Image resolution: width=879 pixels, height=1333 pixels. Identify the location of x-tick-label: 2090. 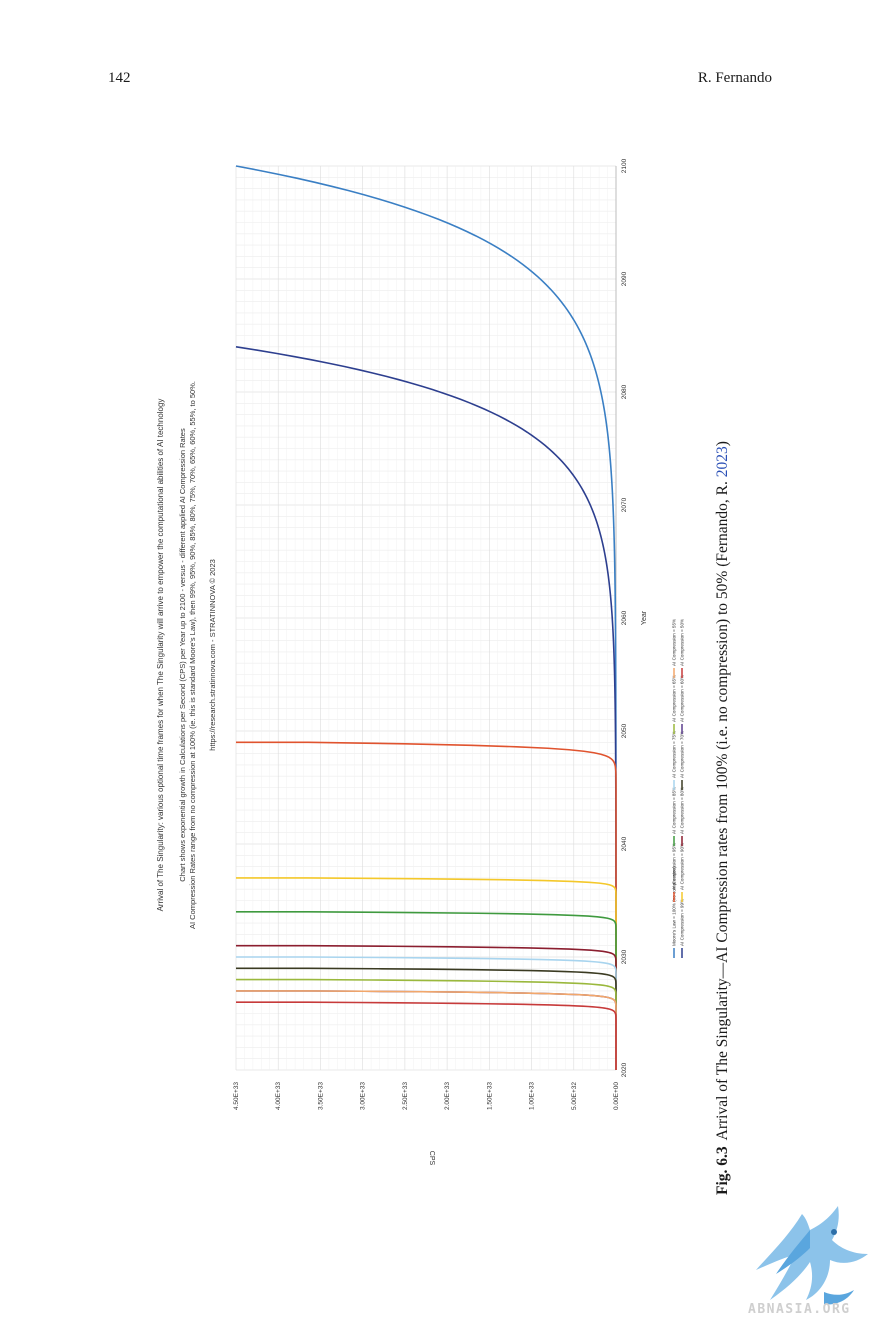
(624, 278).